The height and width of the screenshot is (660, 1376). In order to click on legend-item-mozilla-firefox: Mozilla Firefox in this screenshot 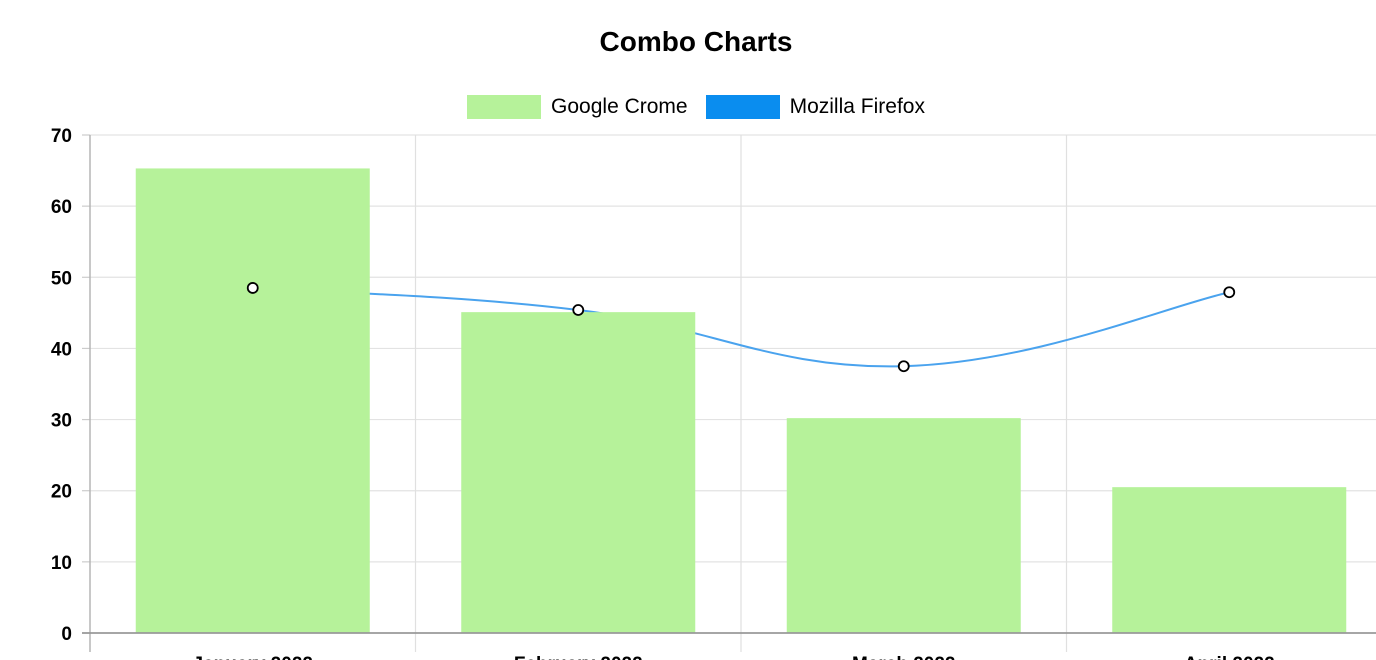, I will do `click(815, 107)`.